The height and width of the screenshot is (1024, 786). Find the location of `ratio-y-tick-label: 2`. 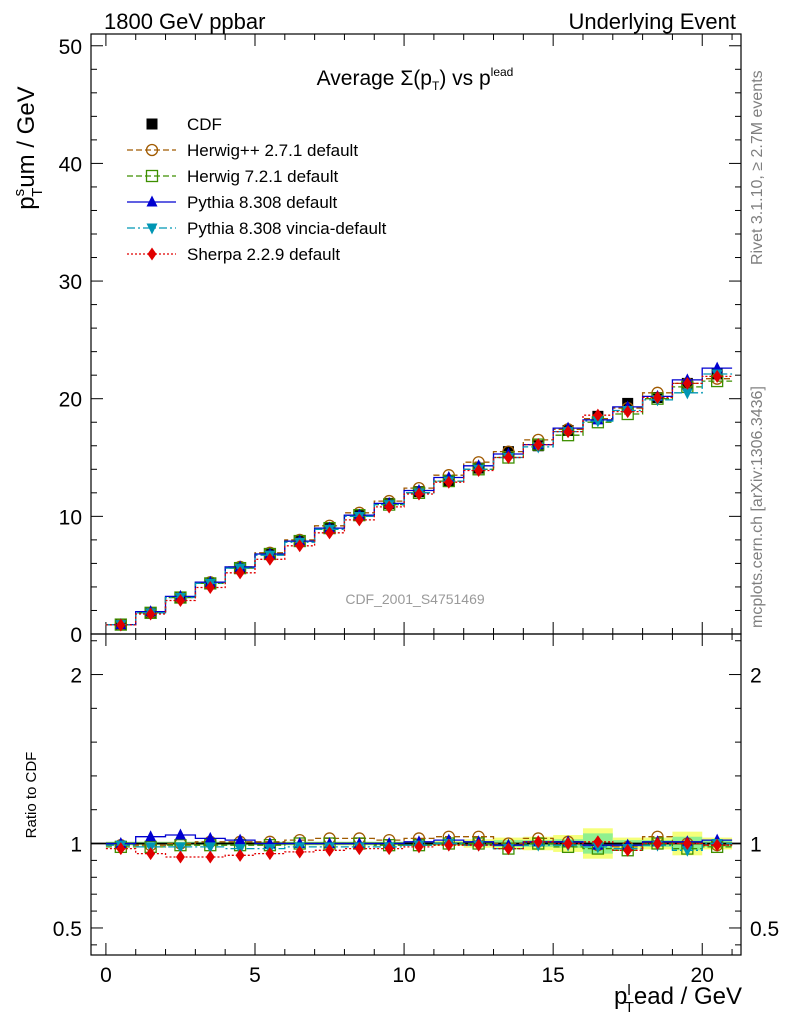

ratio-y-tick-label: 2 is located at coordinates (76, 676).